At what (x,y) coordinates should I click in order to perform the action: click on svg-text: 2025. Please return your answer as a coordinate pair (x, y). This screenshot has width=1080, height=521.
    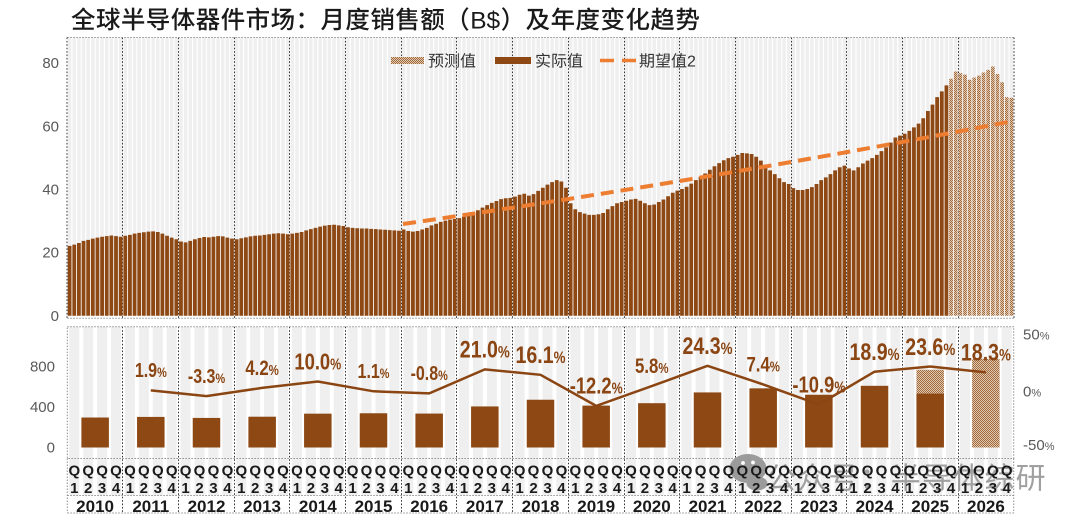
    Looking at the image, I should click on (930, 506).